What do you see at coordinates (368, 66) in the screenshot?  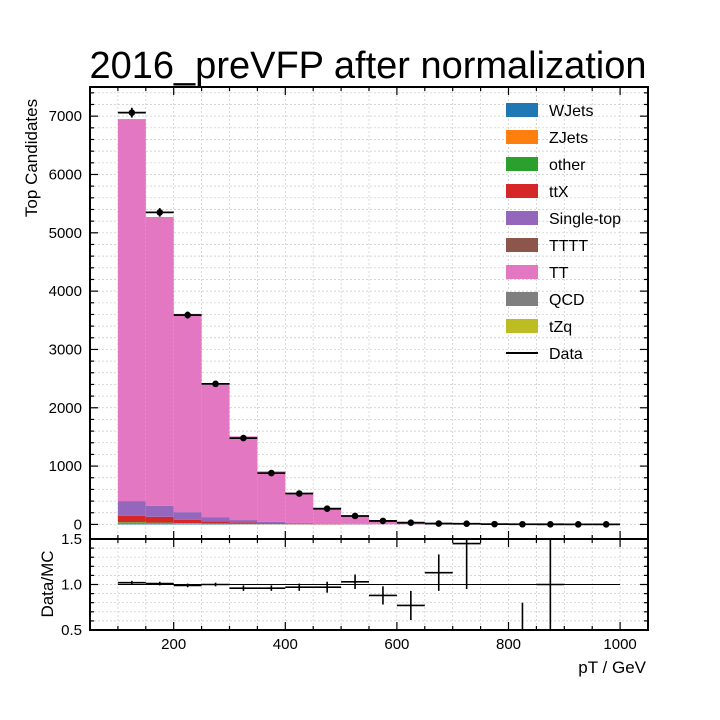 I see `chart-title: 2016_preVFP after normalization` at bounding box center [368, 66].